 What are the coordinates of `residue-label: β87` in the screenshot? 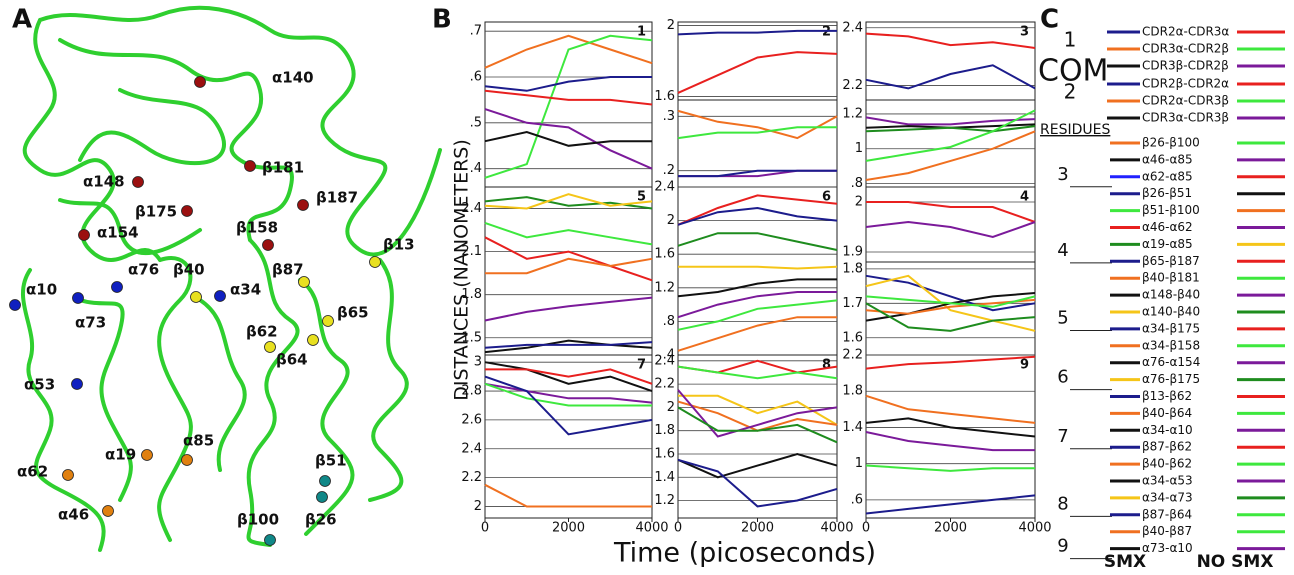 It's located at (288, 270).